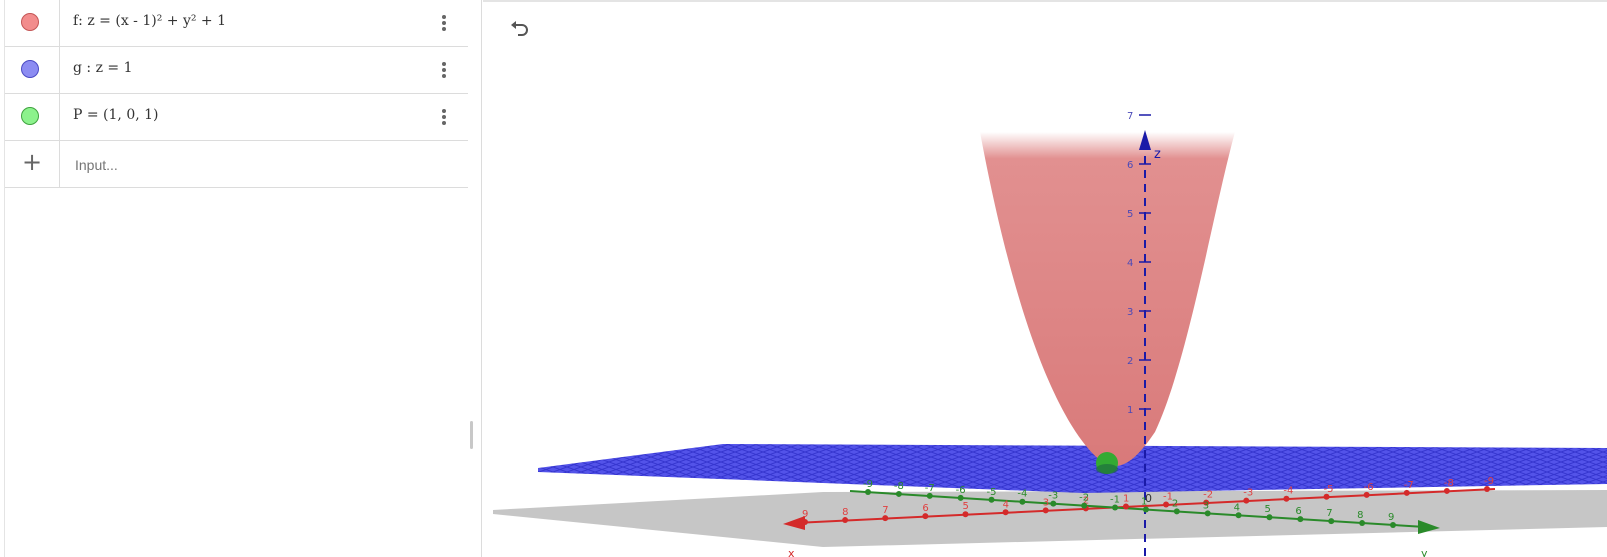 The width and height of the screenshot is (1607, 557). What do you see at coordinates (1208, 495) in the screenshot?
I see `x-tick-label: -2` at bounding box center [1208, 495].